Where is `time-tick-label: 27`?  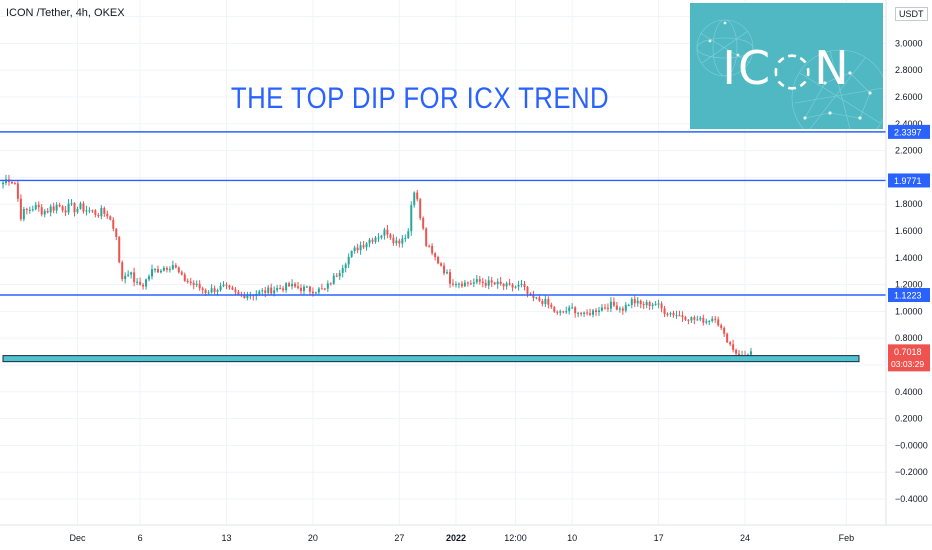
time-tick-label: 27 is located at coordinates (399, 538).